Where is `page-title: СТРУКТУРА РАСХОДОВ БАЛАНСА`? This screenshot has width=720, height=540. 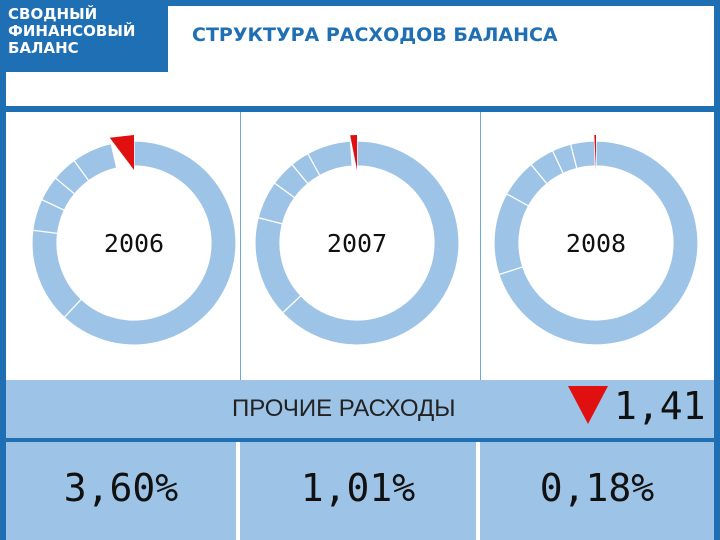 page-title: СТРУКТУРА РАСХОДОВ БАЛАНСА is located at coordinates (375, 35).